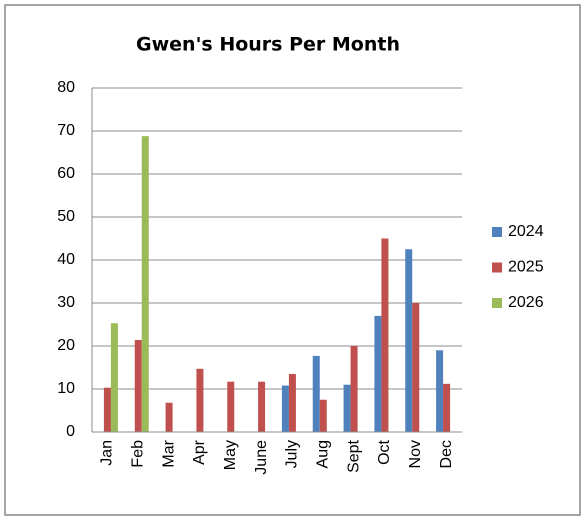 The width and height of the screenshot is (586, 520). I want to click on x-tick-label: Feb, so click(137, 454).